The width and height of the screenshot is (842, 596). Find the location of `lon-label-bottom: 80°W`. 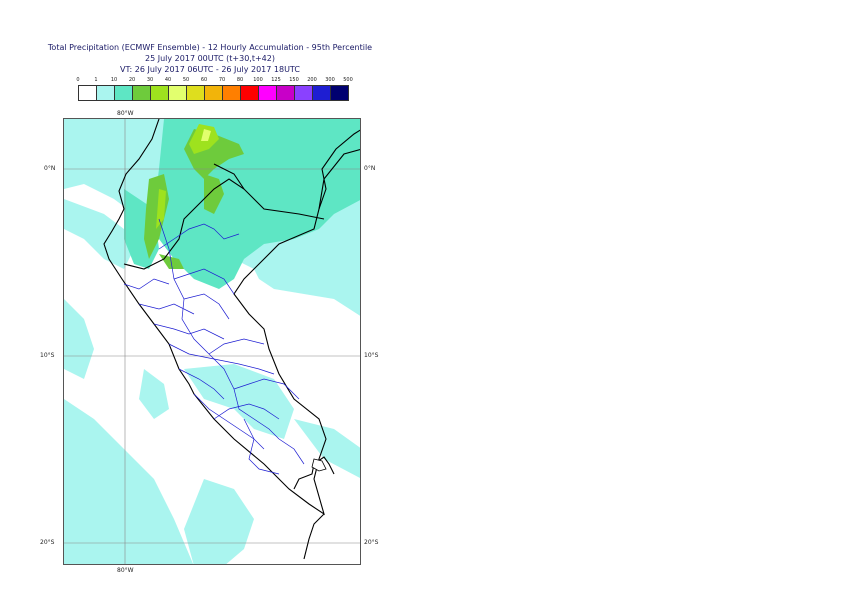

lon-label-bottom: 80°W is located at coordinates (125, 570).